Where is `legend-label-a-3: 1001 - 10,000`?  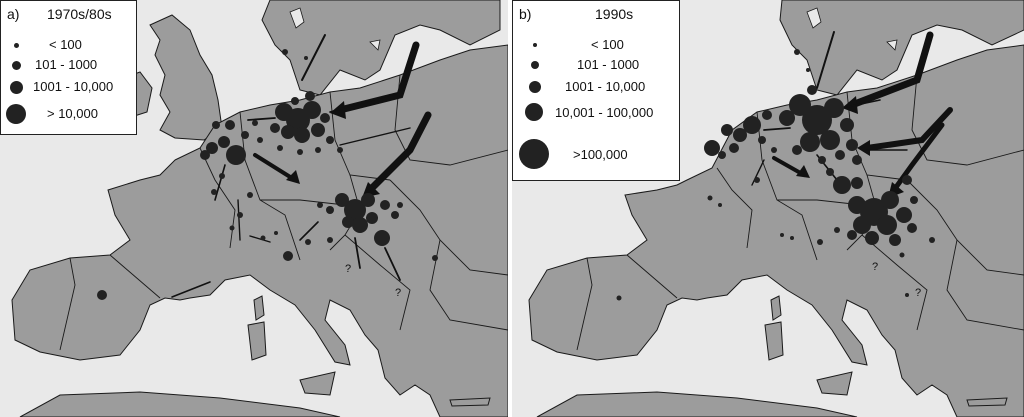 legend-label-a-3: 1001 - 10,000 is located at coordinates (73, 86).